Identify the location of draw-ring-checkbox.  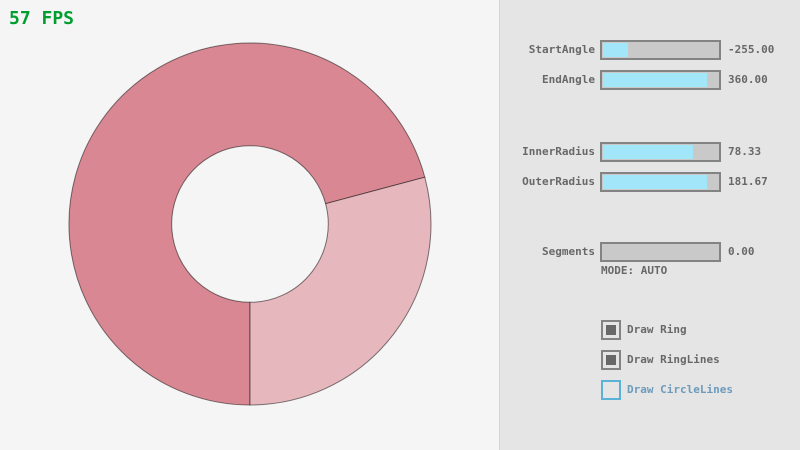
(611, 330).